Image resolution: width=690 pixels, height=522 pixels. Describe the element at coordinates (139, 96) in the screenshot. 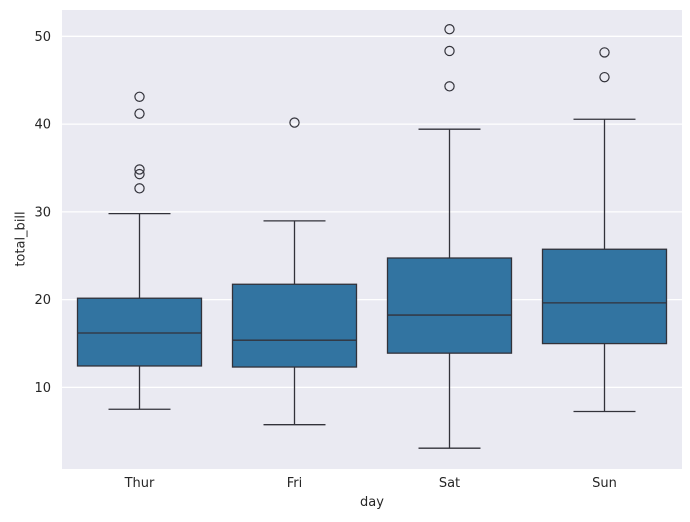

I see `outlier-Thur-43.11` at that location.